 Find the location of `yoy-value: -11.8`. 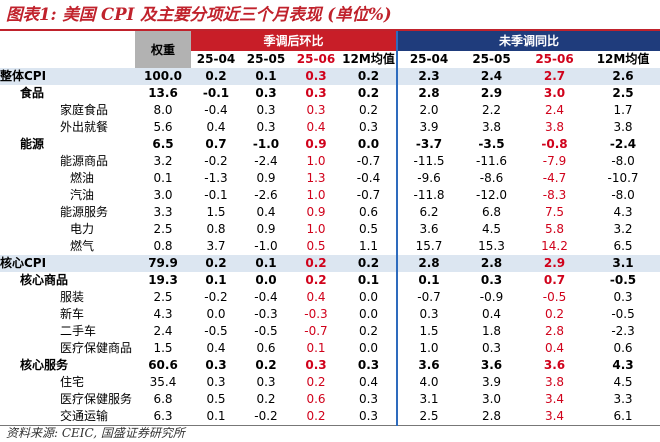

yoy-value: -11.8 is located at coordinates (428, 195).